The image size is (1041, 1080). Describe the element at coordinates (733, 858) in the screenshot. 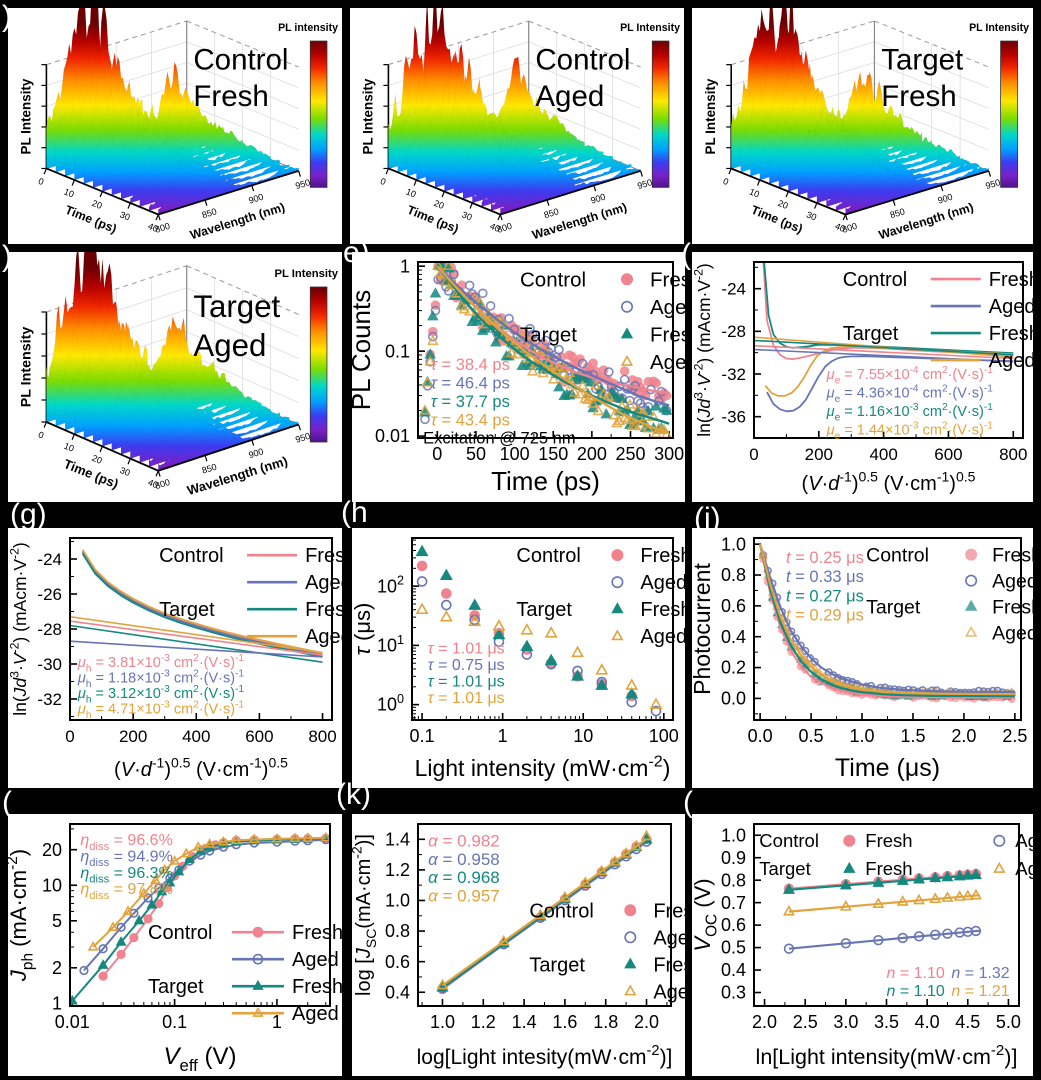

I see `y-tick: 0.9` at that location.